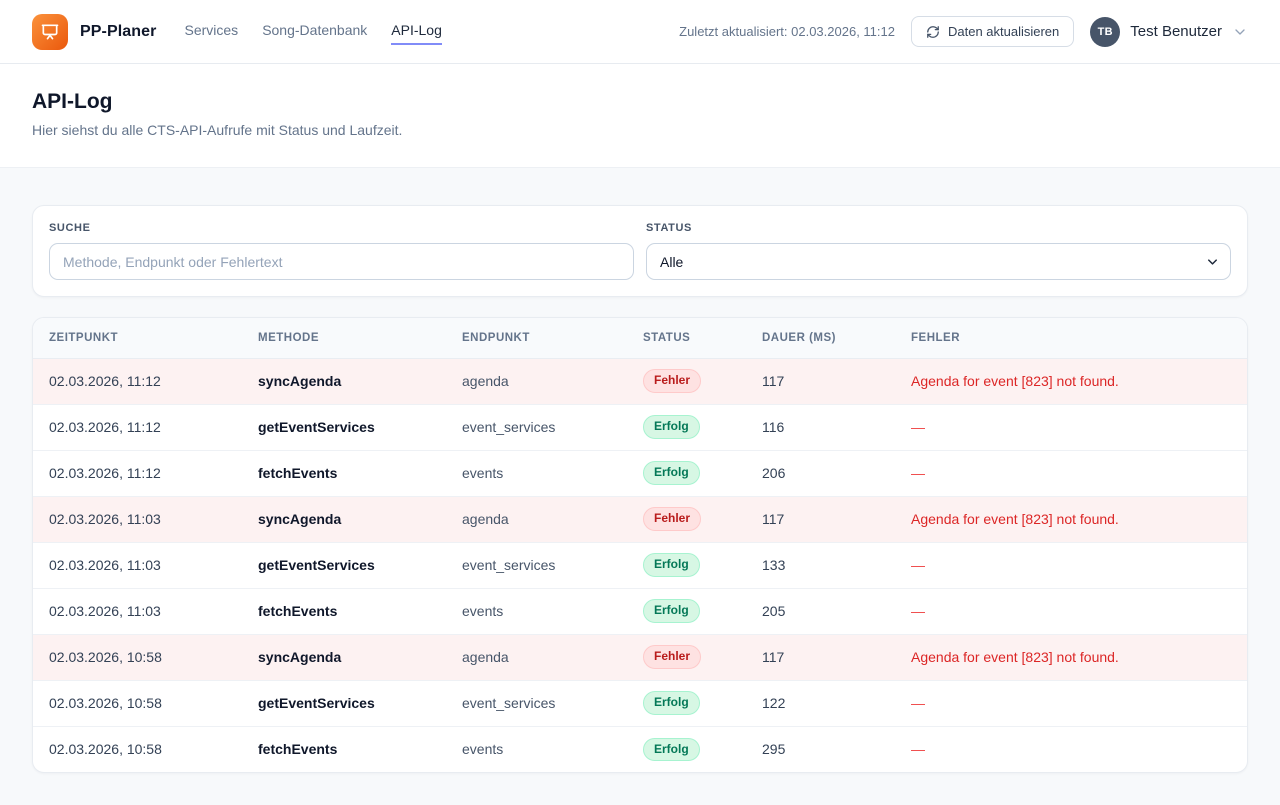  Describe the element at coordinates (774, 749) in the screenshot. I see `cell-duration: 295` at that location.